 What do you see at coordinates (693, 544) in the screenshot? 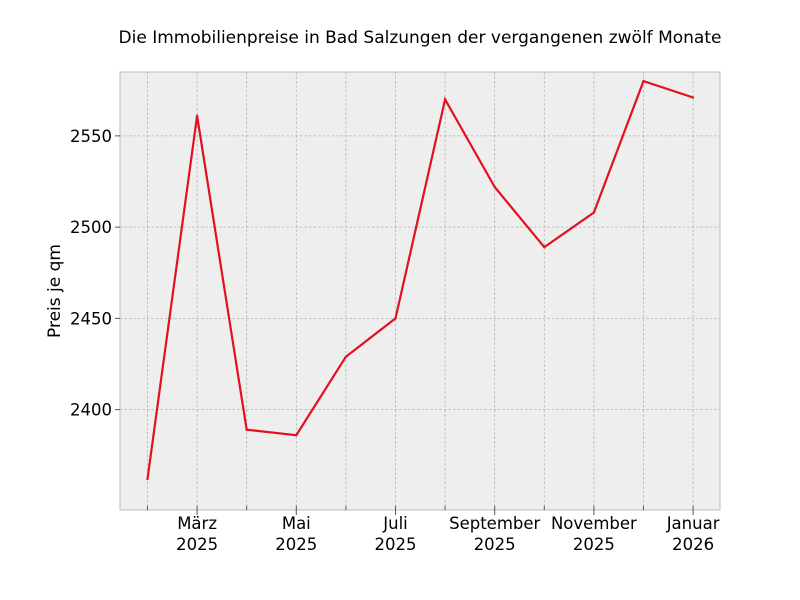
I see `x-tick-label-year: 2026` at bounding box center [693, 544].